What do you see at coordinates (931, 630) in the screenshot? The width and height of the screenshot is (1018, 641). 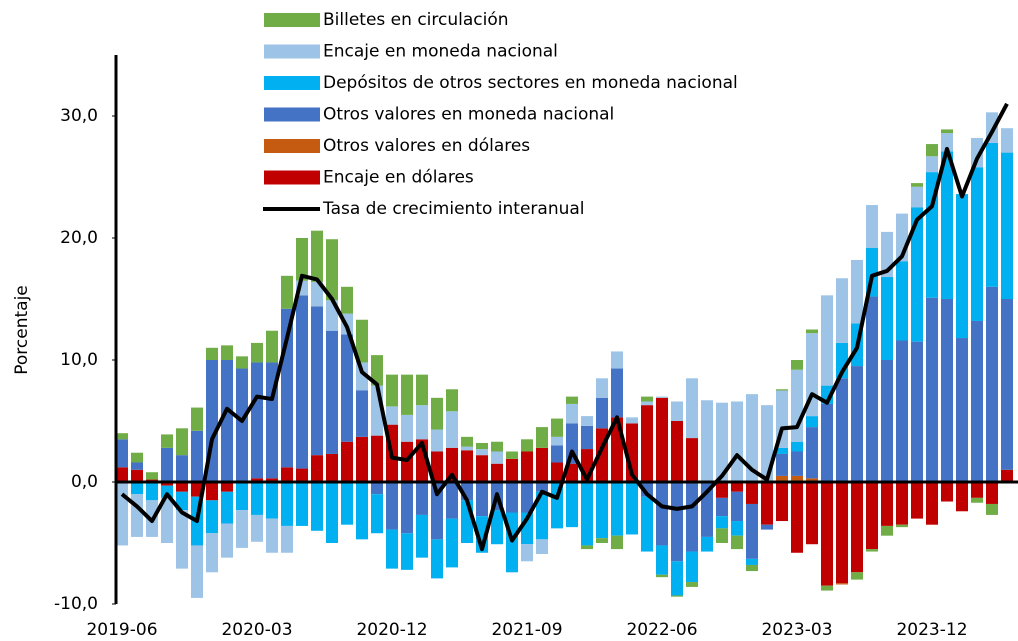 I see `x-tick-label: 2023-12` at bounding box center [931, 630].